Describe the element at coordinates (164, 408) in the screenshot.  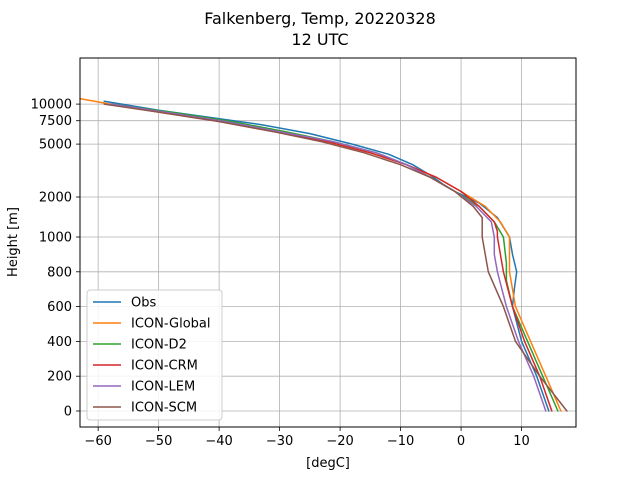
I see `legend-label: ICON-SCM` at that location.